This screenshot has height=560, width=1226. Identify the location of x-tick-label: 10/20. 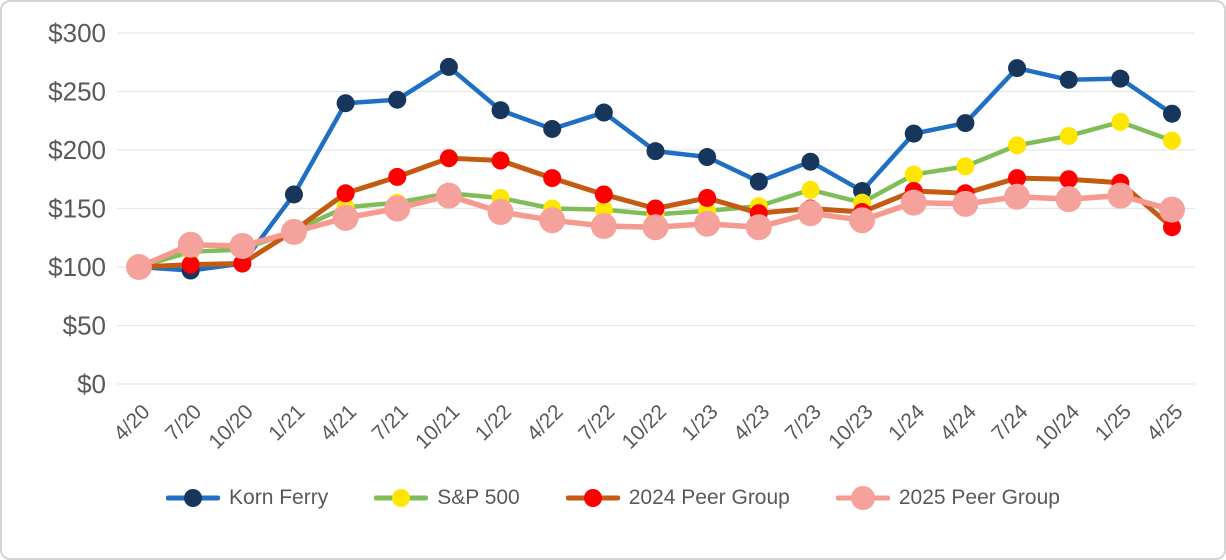
(230, 426).